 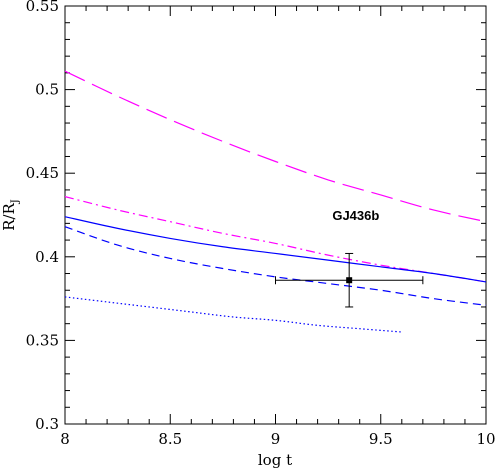 I want to click on x-tick-label: 8.5, so click(x=170, y=439).